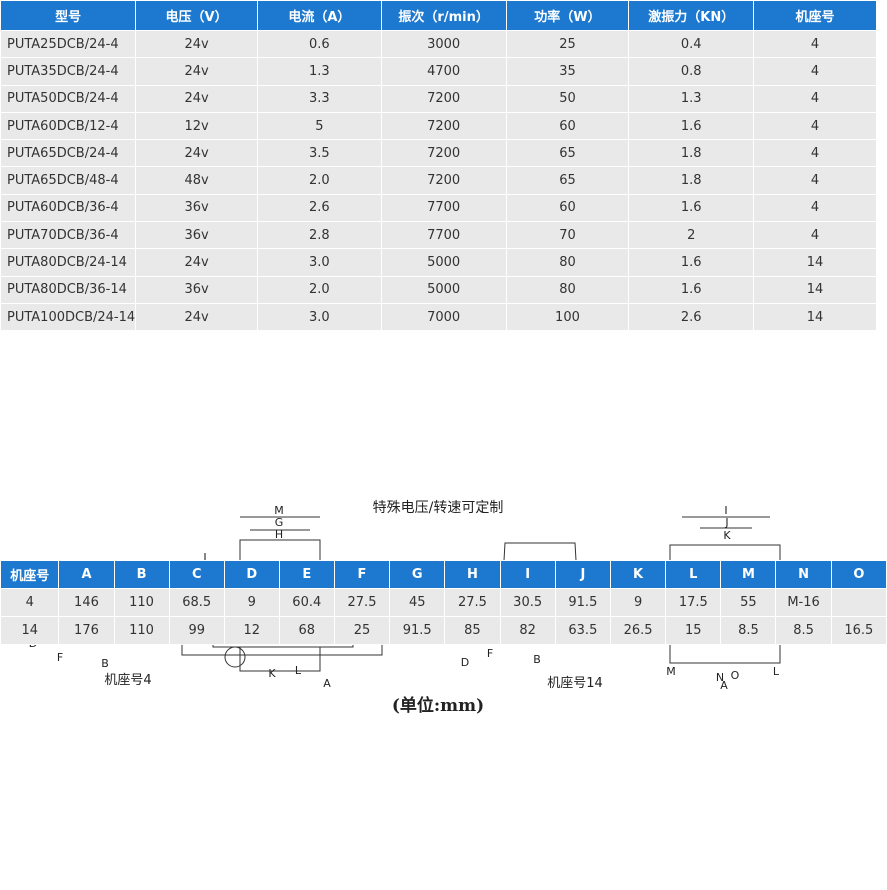  Describe the element at coordinates (582, 630) in the screenshot. I see `cell: 63.5` at that location.